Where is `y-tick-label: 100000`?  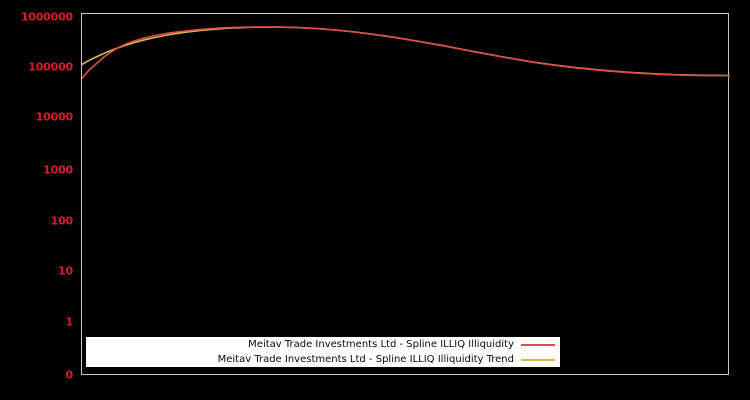 y-tick-label: 100000 is located at coordinates (50, 67).